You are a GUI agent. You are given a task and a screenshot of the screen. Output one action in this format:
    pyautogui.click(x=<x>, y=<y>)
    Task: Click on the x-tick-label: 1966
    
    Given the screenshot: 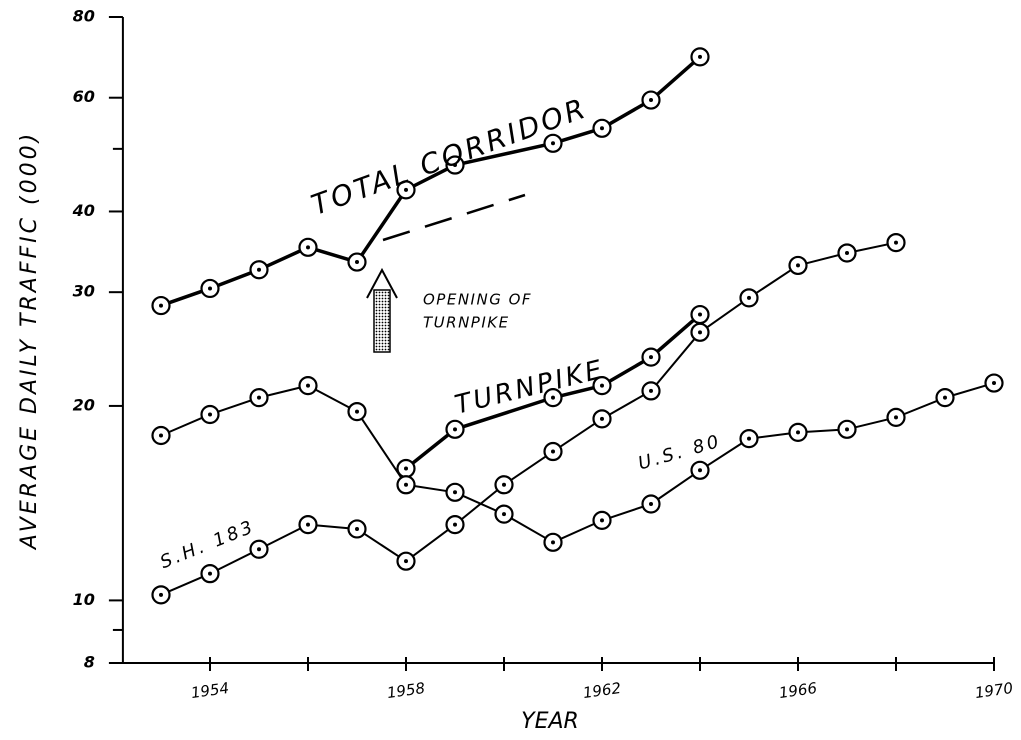 What is the action you would take?
    pyautogui.click(x=798, y=690)
    